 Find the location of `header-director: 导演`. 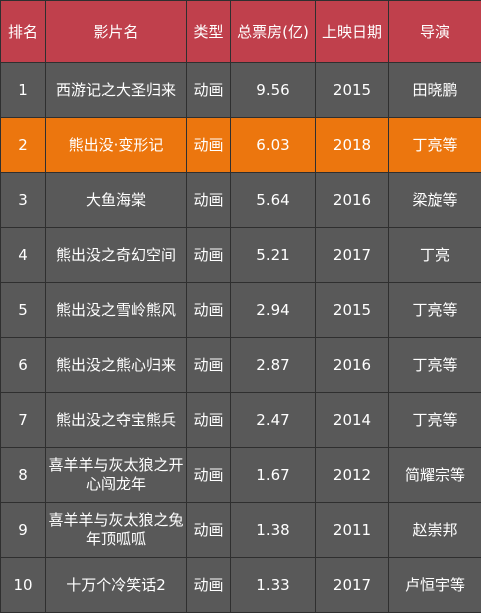

header-director: 导演 is located at coordinates (435, 32).